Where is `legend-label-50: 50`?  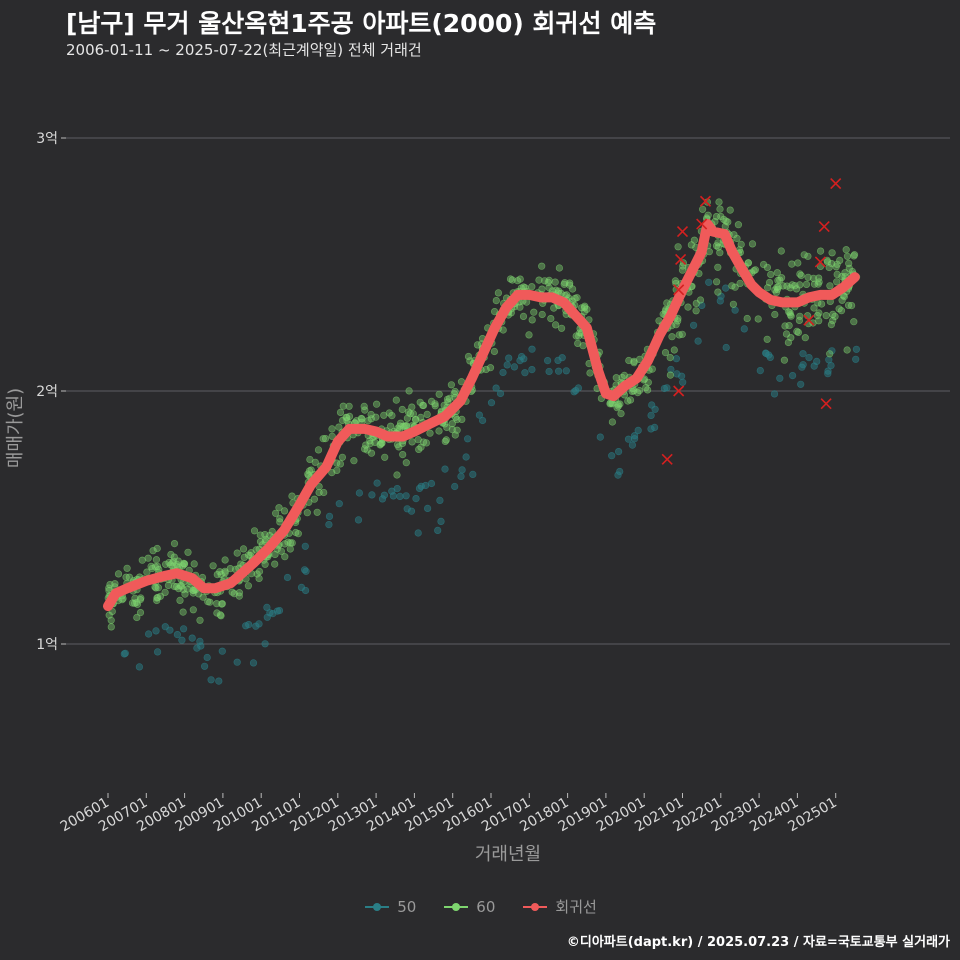 legend-label-50: 50 is located at coordinates (407, 906).